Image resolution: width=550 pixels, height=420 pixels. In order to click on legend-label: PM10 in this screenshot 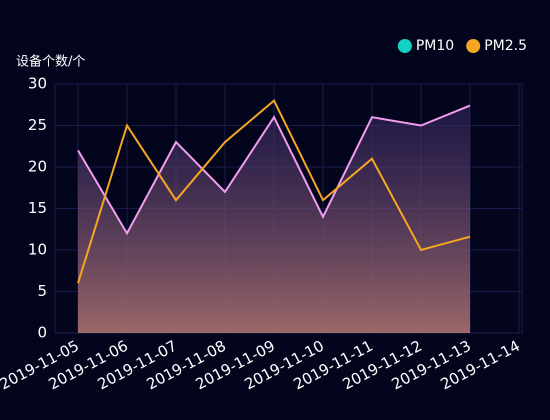, I will do `click(435, 46)`.